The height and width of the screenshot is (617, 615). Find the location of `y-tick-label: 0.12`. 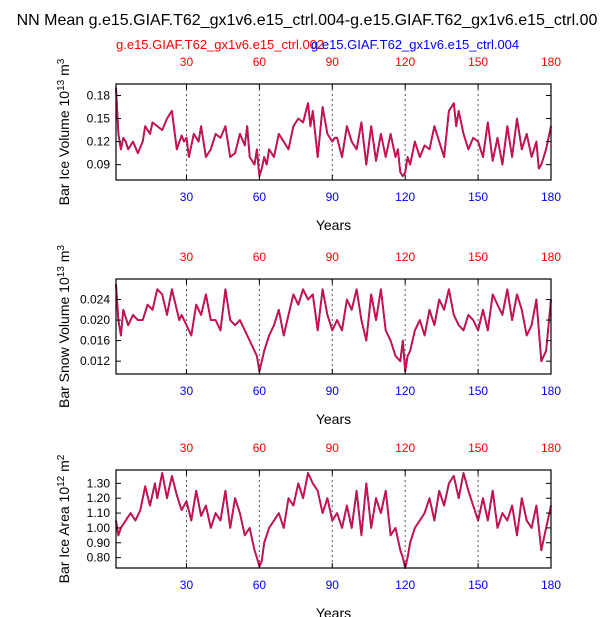

y-tick-label: 0.12 is located at coordinates (99, 142).